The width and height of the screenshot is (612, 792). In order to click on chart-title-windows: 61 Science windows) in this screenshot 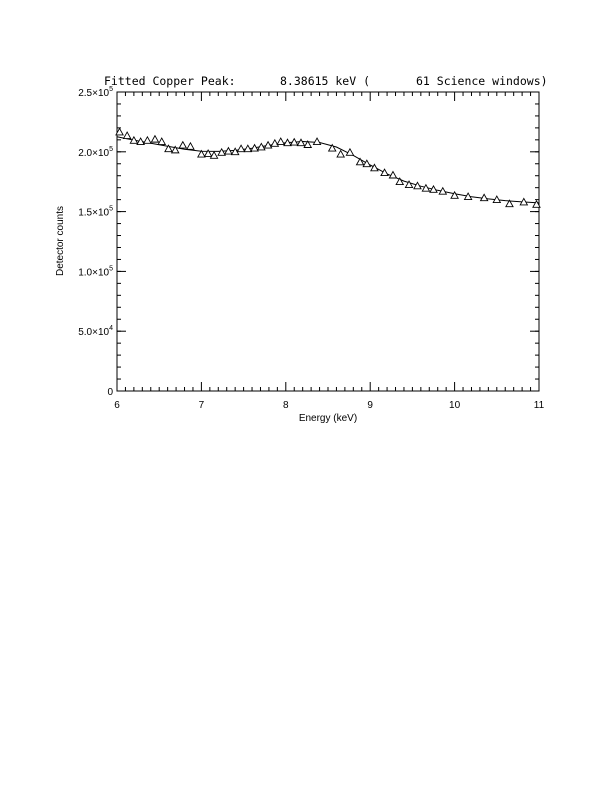, I will do `click(482, 81)`.